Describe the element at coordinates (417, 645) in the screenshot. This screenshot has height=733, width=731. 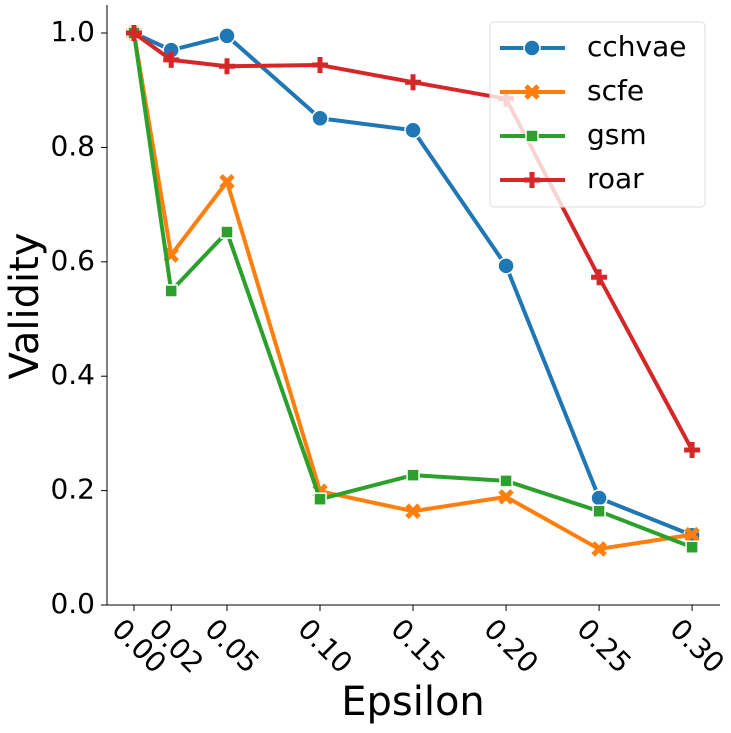
I see `x-tick-label: 0.15` at that location.